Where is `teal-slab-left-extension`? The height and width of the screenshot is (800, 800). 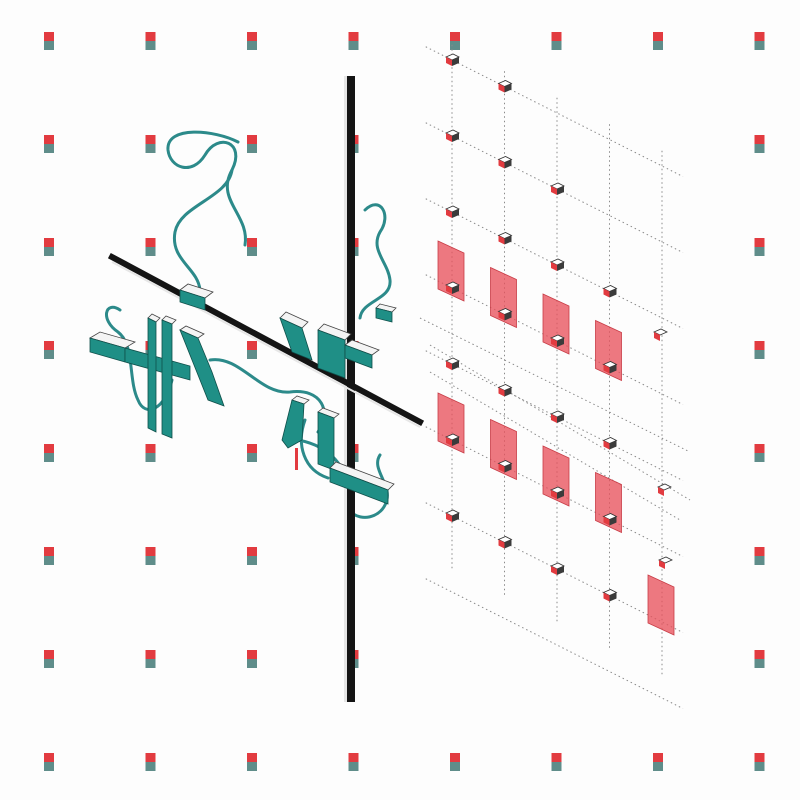
teal-slab-left-extension is located at coordinates (157, 364).